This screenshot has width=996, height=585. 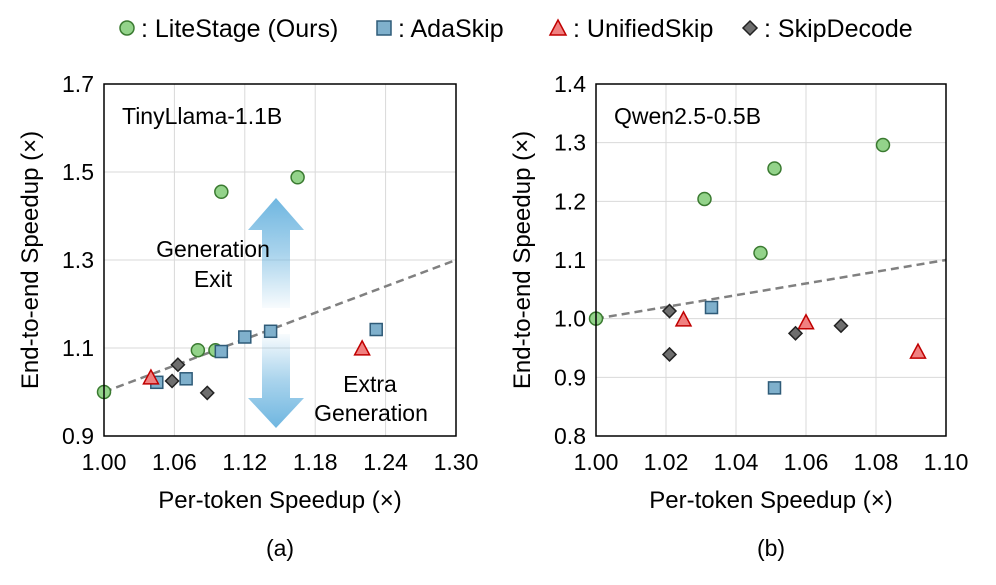 What do you see at coordinates (570, 319) in the screenshot?
I see `panel-b-y-tick-label: 1.0` at bounding box center [570, 319].